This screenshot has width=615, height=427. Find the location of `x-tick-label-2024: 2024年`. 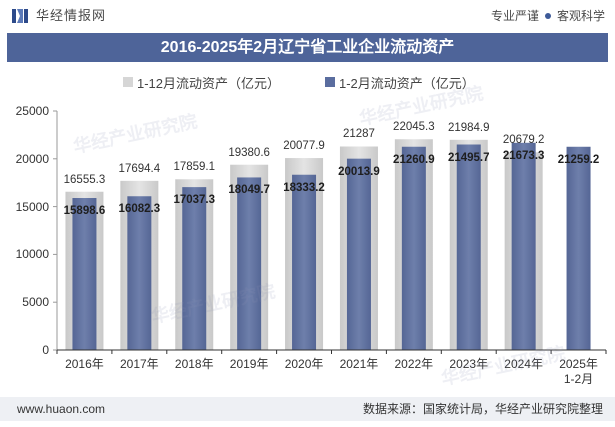

x-tick-label-2024: 2024年 is located at coordinates (523, 364).